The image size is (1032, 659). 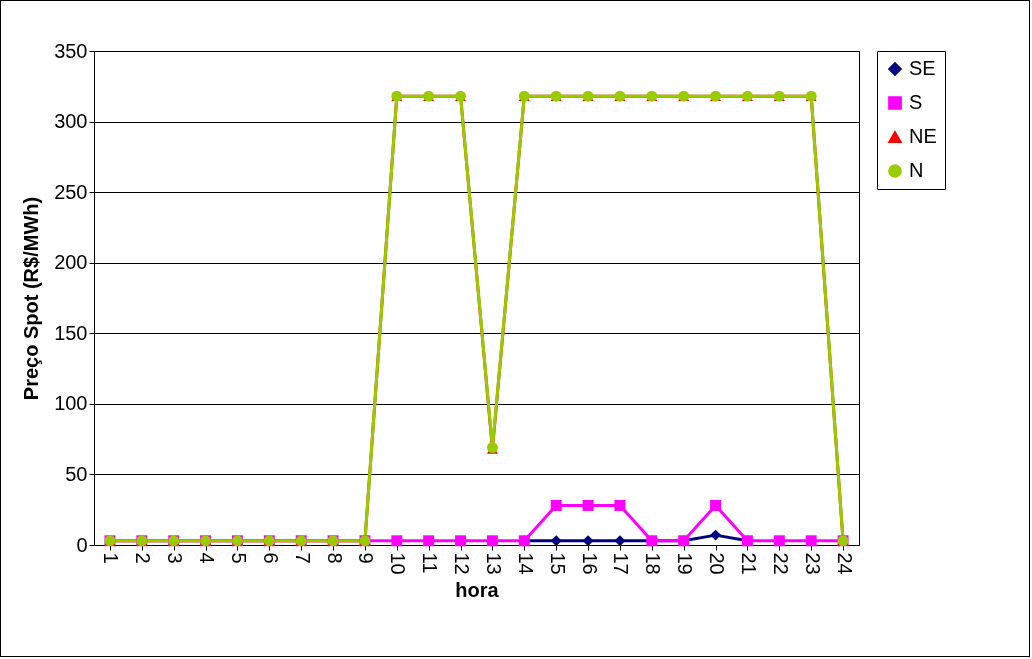 What do you see at coordinates (366, 558) in the screenshot?
I see `x-tick-label: 9` at bounding box center [366, 558].